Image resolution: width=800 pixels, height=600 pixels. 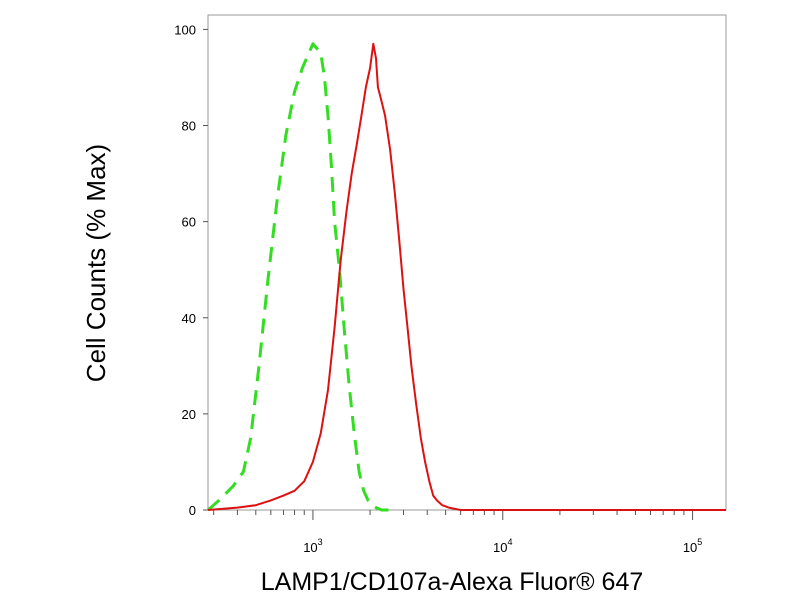 What do you see at coordinates (185, 29) in the screenshot?
I see `y-tick-label: 100` at bounding box center [185, 29].